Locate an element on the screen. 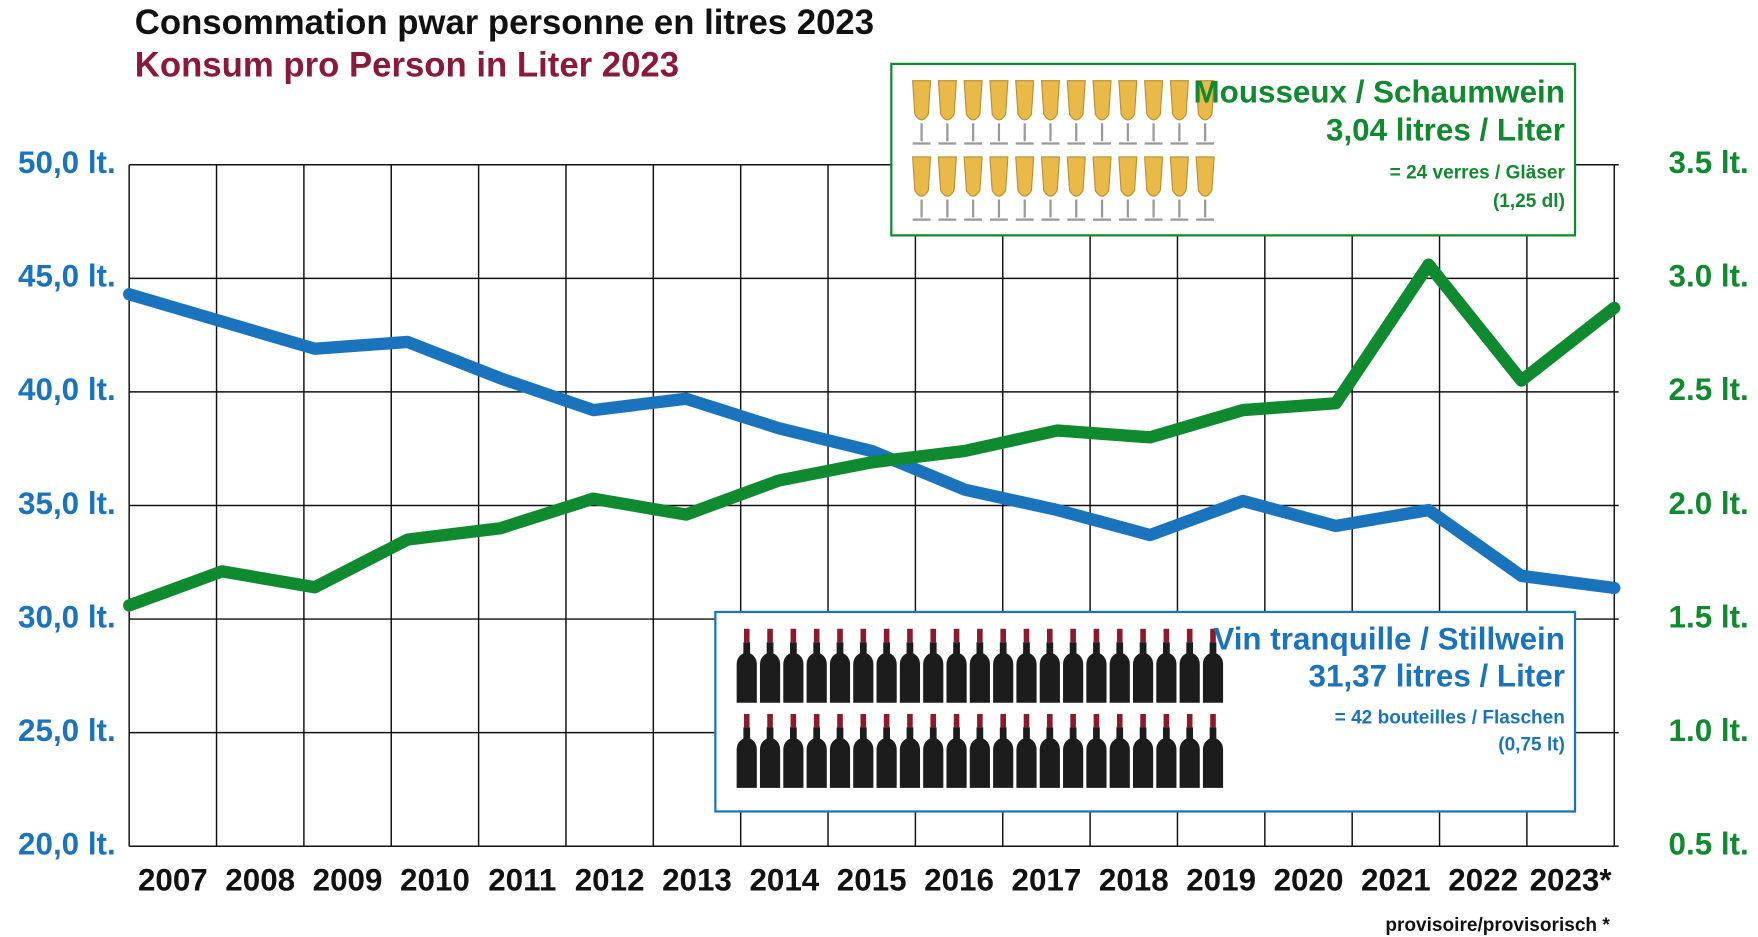 The width and height of the screenshot is (1758, 937). still-equiv: = 42 bouteilles / Flaschen is located at coordinates (1450, 717).